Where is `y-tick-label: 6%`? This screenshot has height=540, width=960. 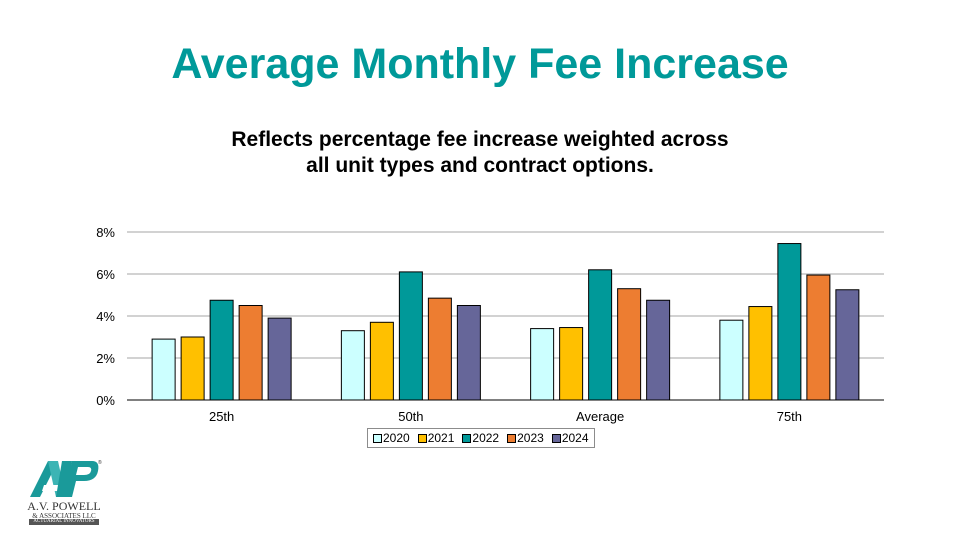
y-tick-label: 6% is located at coordinates (105, 274).